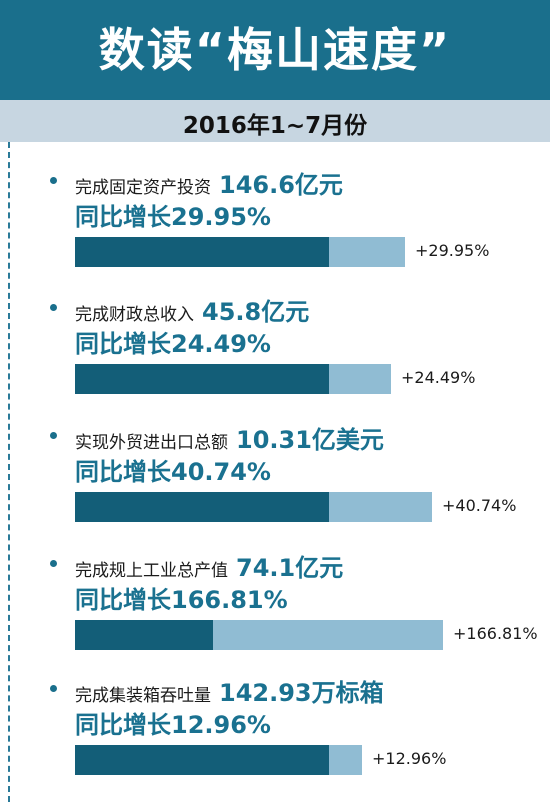 This screenshot has height=806, width=550. Describe the element at coordinates (301, 693) in the screenshot. I see `stat-value: 142.93万标箱` at that location.